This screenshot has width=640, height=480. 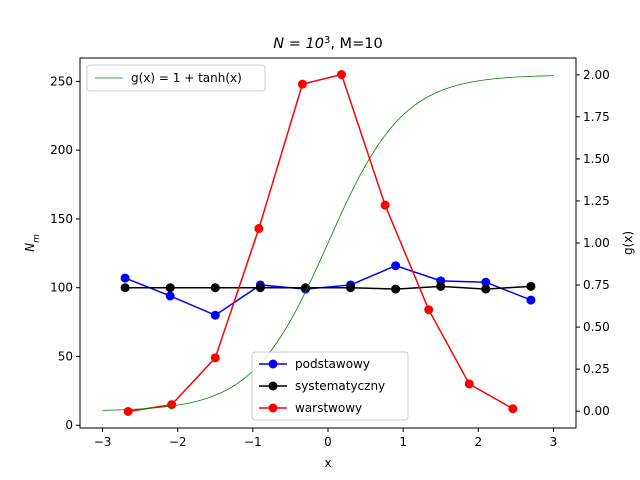 I want to click on legend-lower-frame, so click(x=330, y=386).